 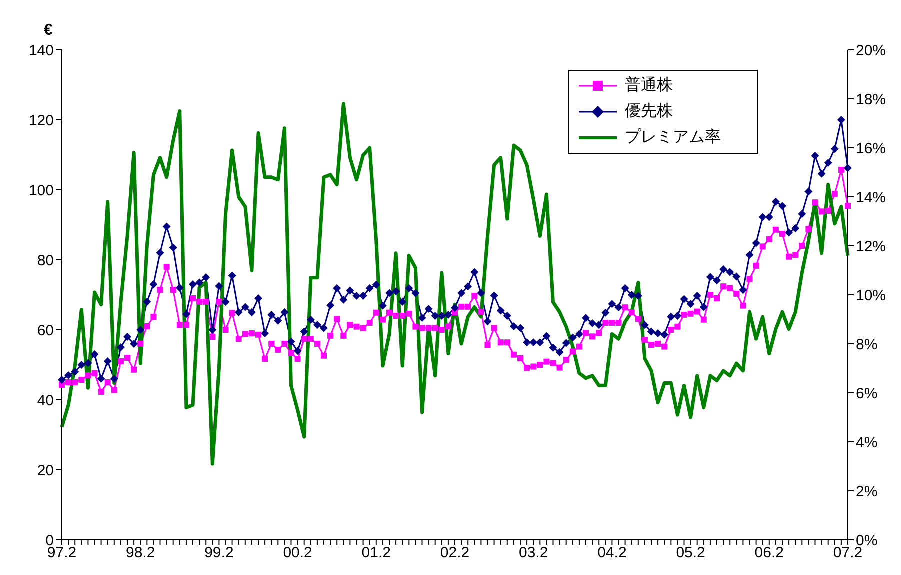 I want to click on y-tick-label: 120, so click(x=41, y=121).